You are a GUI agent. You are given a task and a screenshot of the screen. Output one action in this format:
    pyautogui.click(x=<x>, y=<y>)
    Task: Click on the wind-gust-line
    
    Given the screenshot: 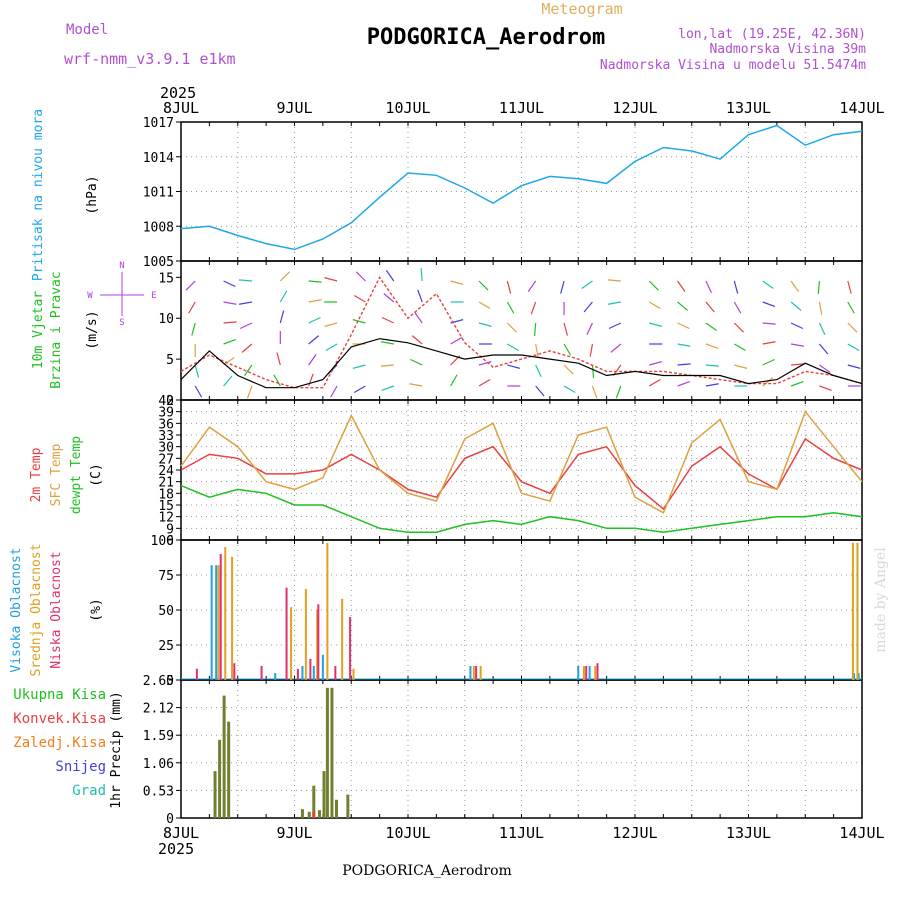 What is the action you would take?
    pyautogui.click(x=521, y=332)
    